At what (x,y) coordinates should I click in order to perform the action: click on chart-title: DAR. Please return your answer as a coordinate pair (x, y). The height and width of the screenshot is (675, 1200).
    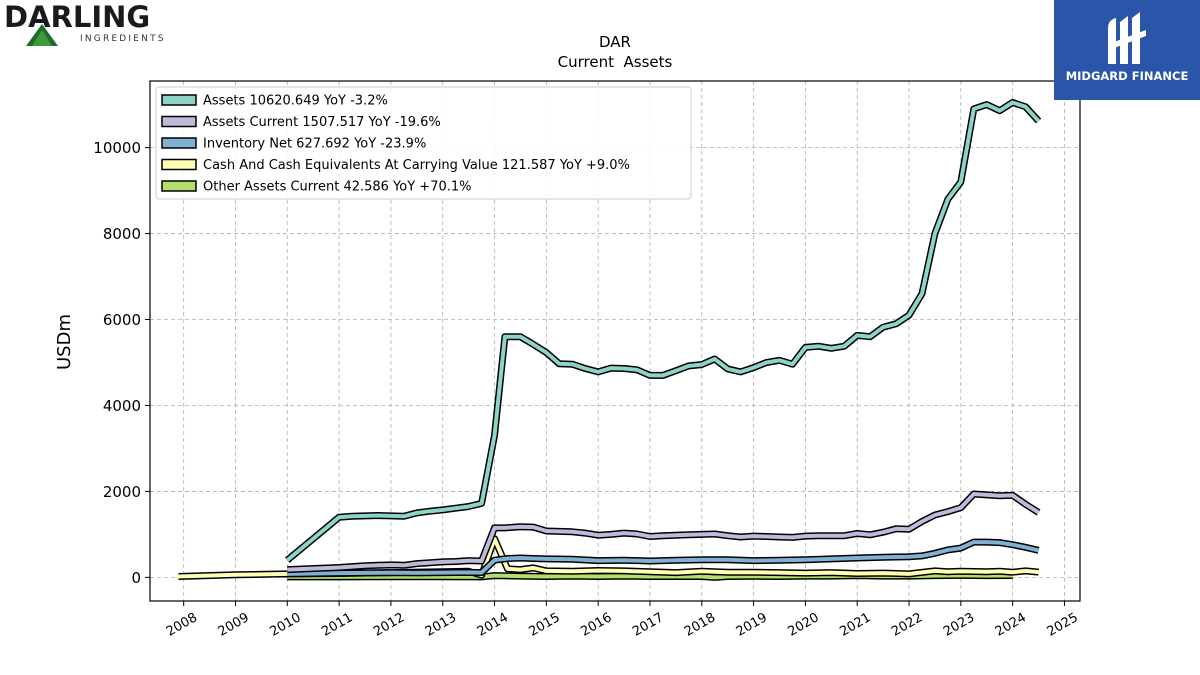
    Looking at the image, I should click on (615, 42).